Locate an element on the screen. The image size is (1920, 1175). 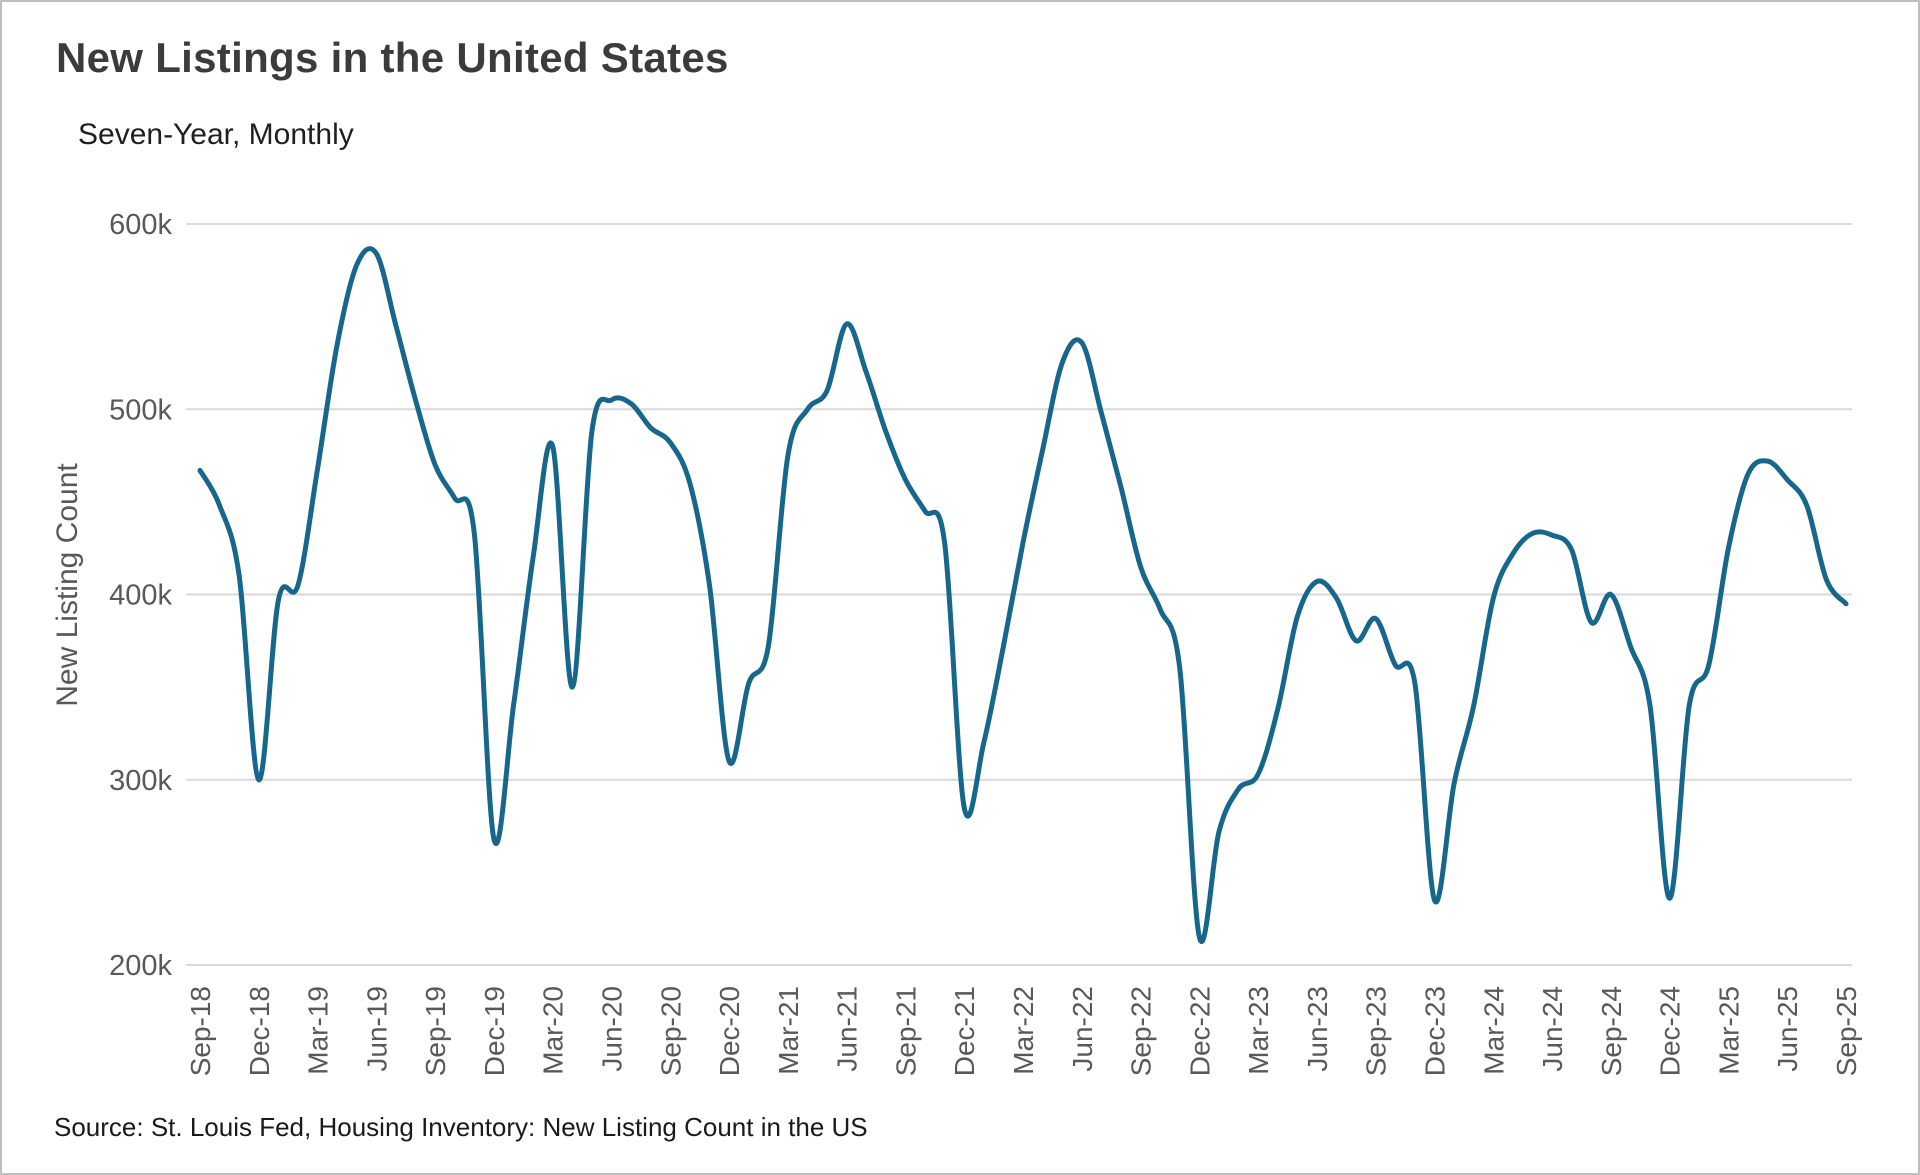
y-tick-label: 300k is located at coordinates (140, 781).